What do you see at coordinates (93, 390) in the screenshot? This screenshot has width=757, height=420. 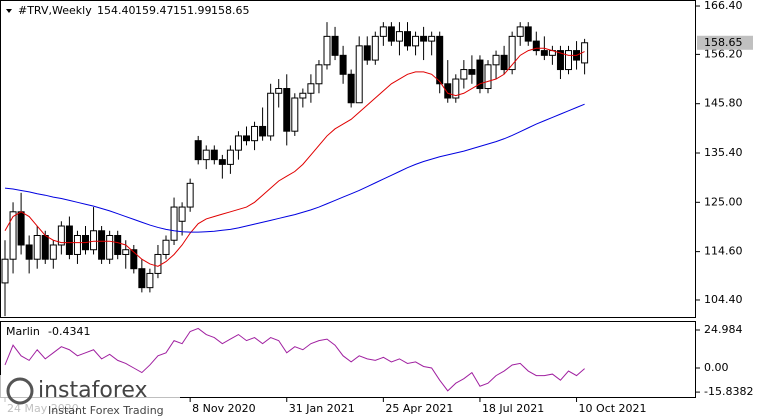 I see `watermark-brand: instaforex` at bounding box center [93, 390].